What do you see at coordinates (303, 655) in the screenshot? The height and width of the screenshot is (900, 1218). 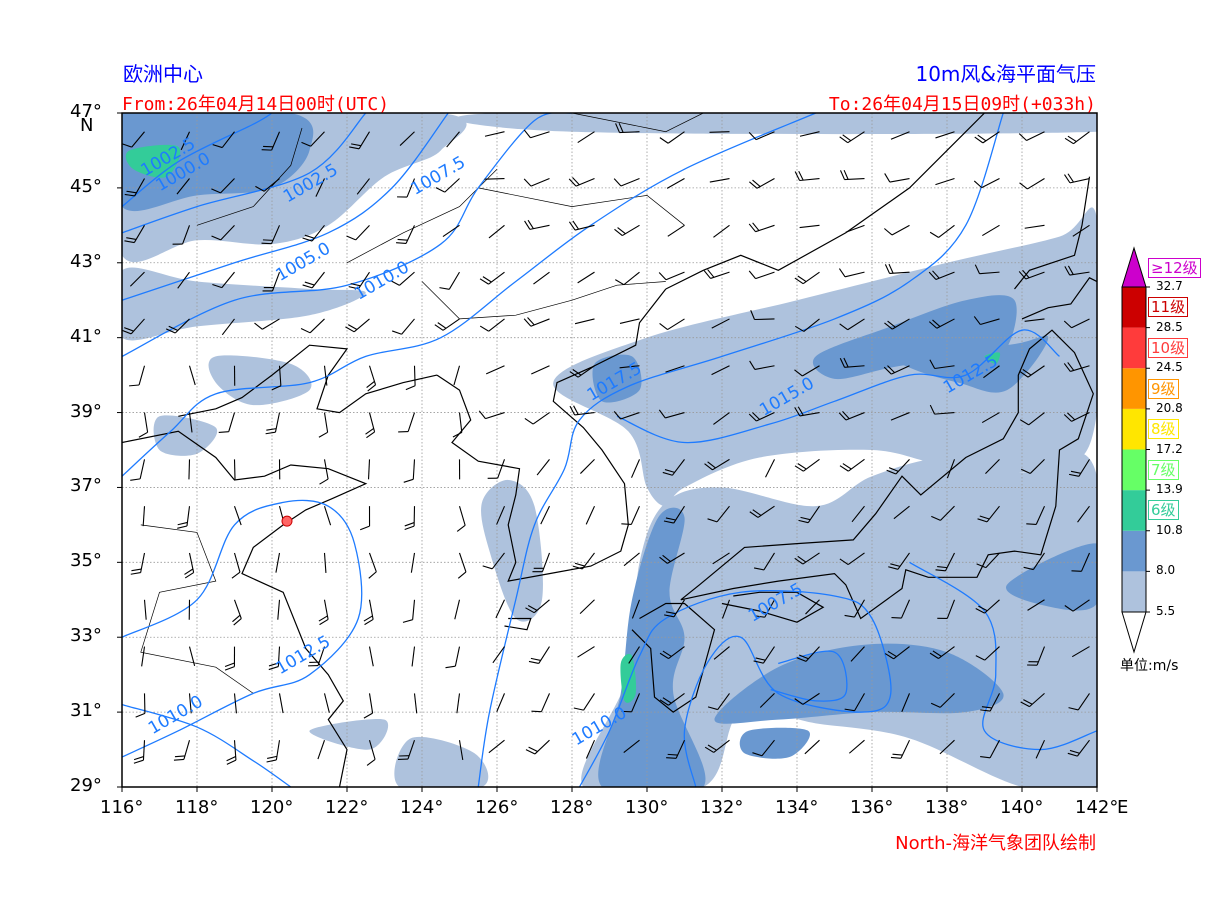 I see `isobar-label: 1012.5` at bounding box center [303, 655].